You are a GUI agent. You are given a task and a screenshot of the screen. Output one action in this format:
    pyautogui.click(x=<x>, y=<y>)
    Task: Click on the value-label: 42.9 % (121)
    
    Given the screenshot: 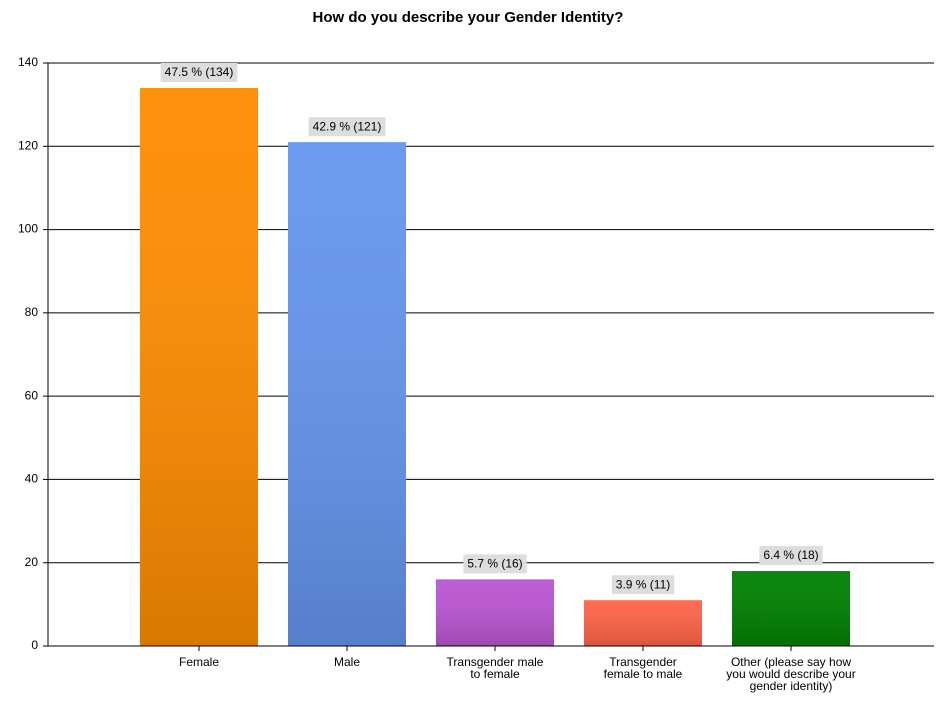 What is the action you would take?
    pyautogui.click(x=347, y=126)
    